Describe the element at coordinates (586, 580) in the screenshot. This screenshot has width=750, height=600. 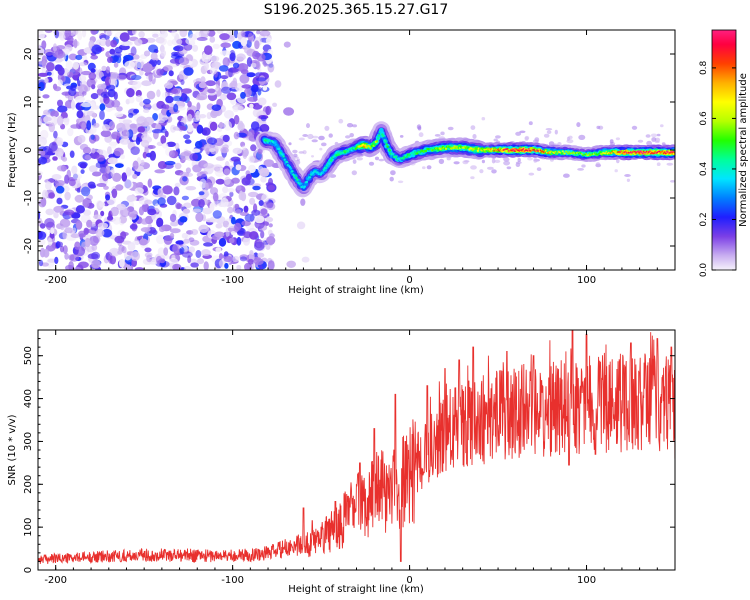
I see `x-tick-label: 100` at that location.